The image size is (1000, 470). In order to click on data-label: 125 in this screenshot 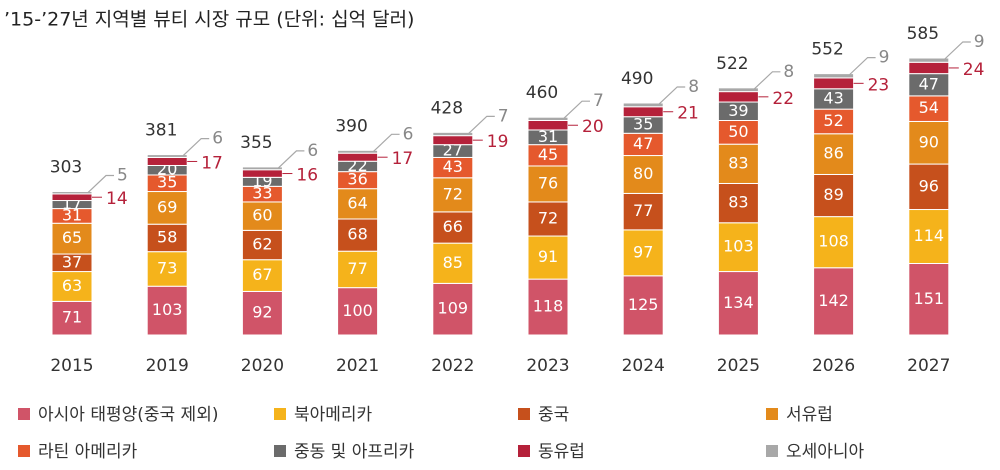, I will do `click(643, 304)`.